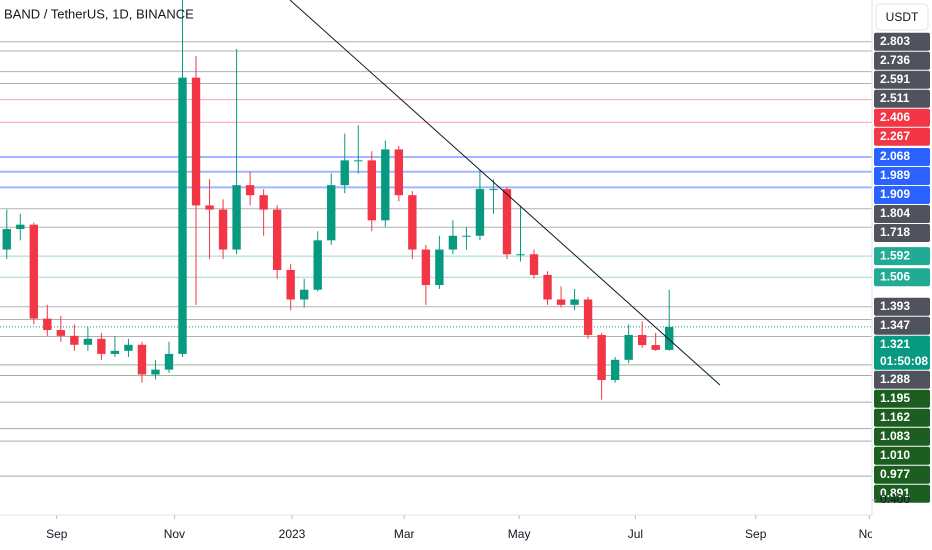 This screenshot has height=550, width=932. I want to click on currency-label: USDT, so click(902, 17).